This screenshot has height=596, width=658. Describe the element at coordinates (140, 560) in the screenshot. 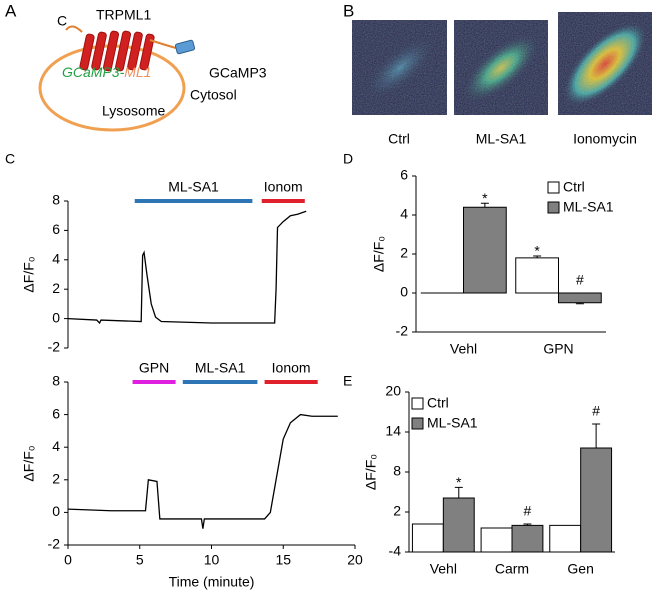

I see `x-tick-label: 5` at that location.